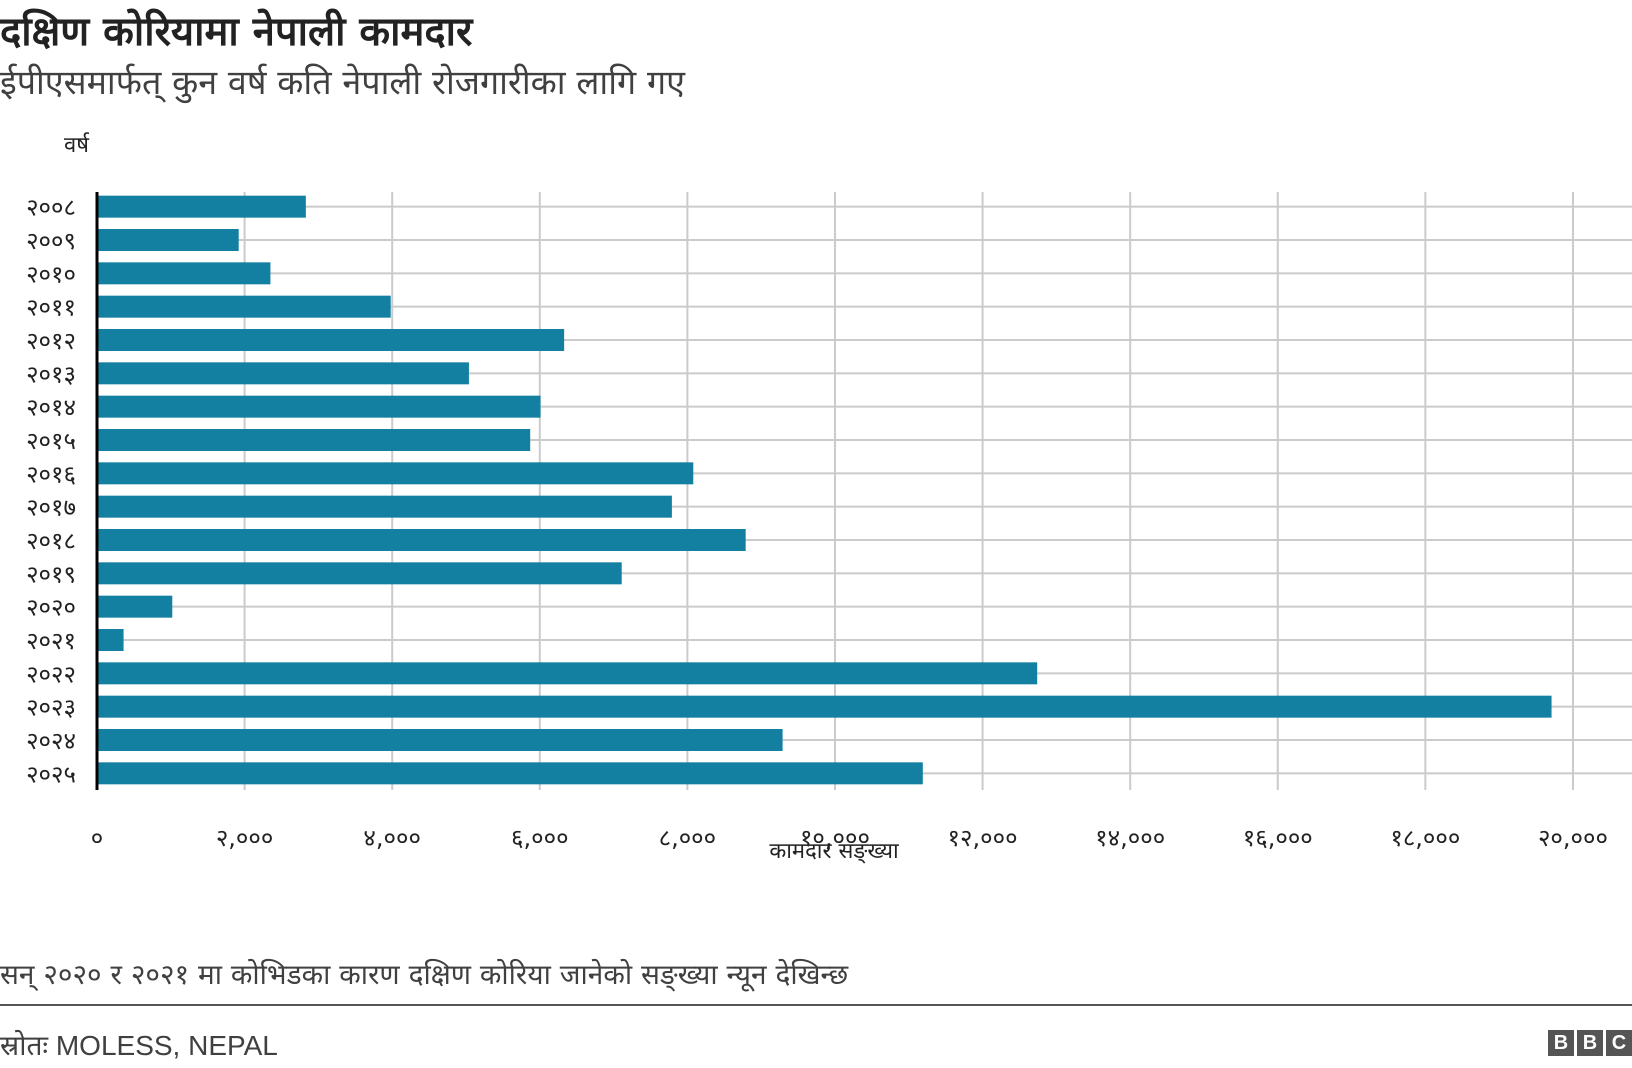 The width and height of the screenshot is (1632, 1068). Describe the element at coordinates (51, 674) in the screenshot. I see `y-tick-label: २०२२` at that location.